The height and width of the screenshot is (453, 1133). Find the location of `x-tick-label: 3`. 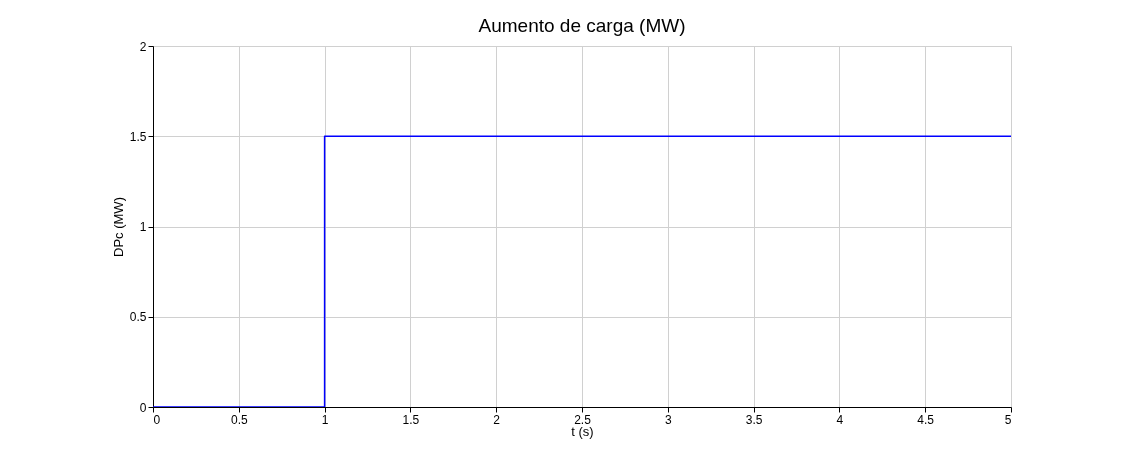

x-tick-label: 3 is located at coordinates (668, 419).